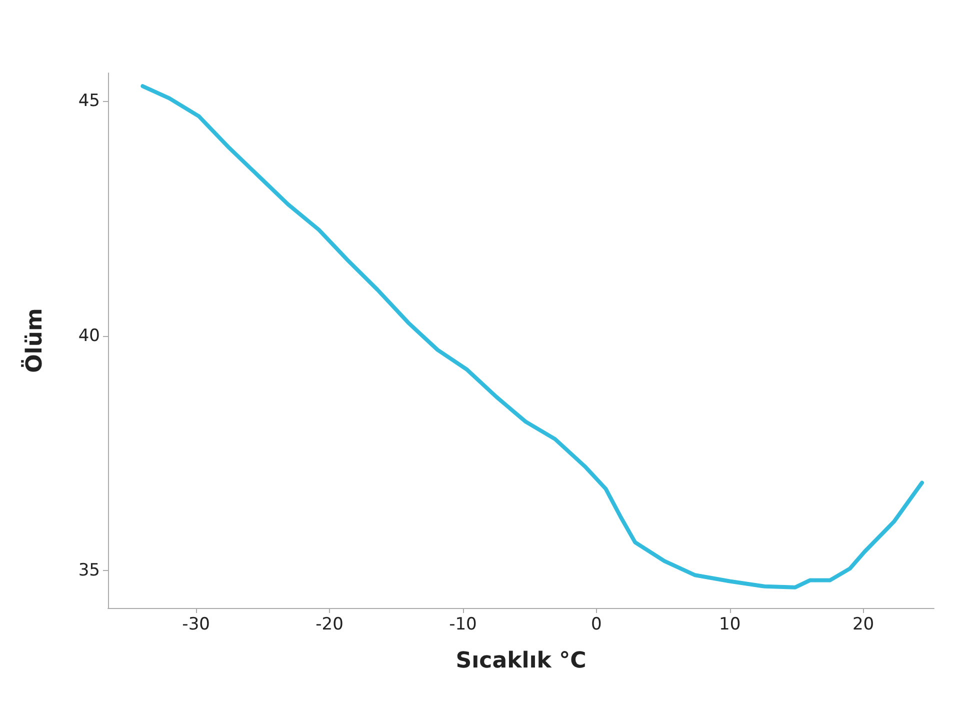 The width and height of the screenshot is (974, 709). What do you see at coordinates (596, 624) in the screenshot?
I see `x-tick-label: 0` at bounding box center [596, 624].